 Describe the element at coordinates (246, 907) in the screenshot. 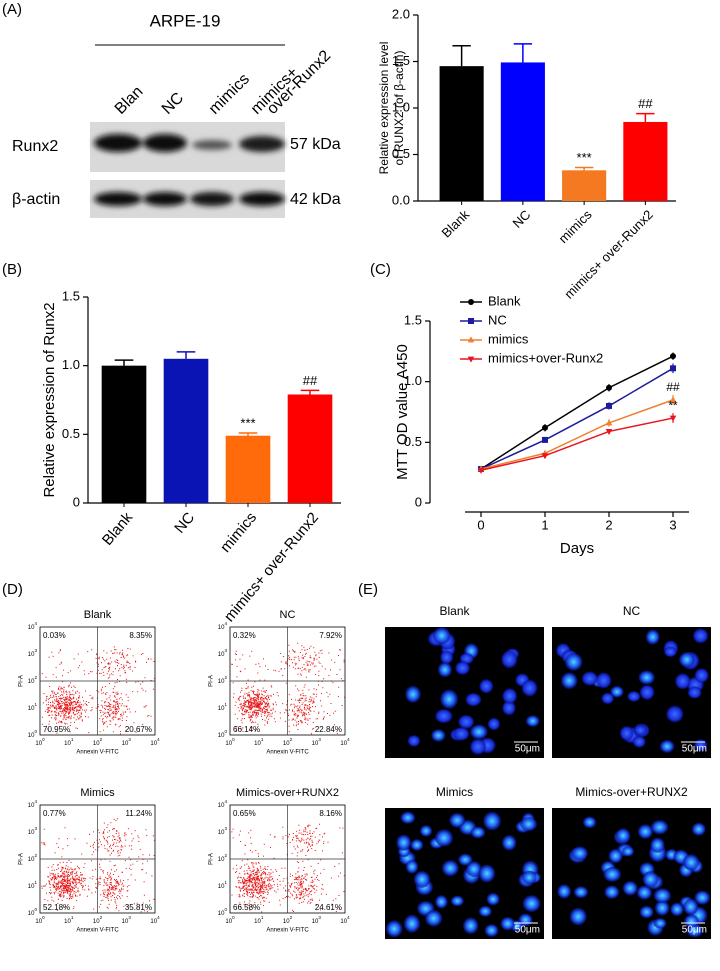

I see `quadrant-percent: 66.58%` at that location.